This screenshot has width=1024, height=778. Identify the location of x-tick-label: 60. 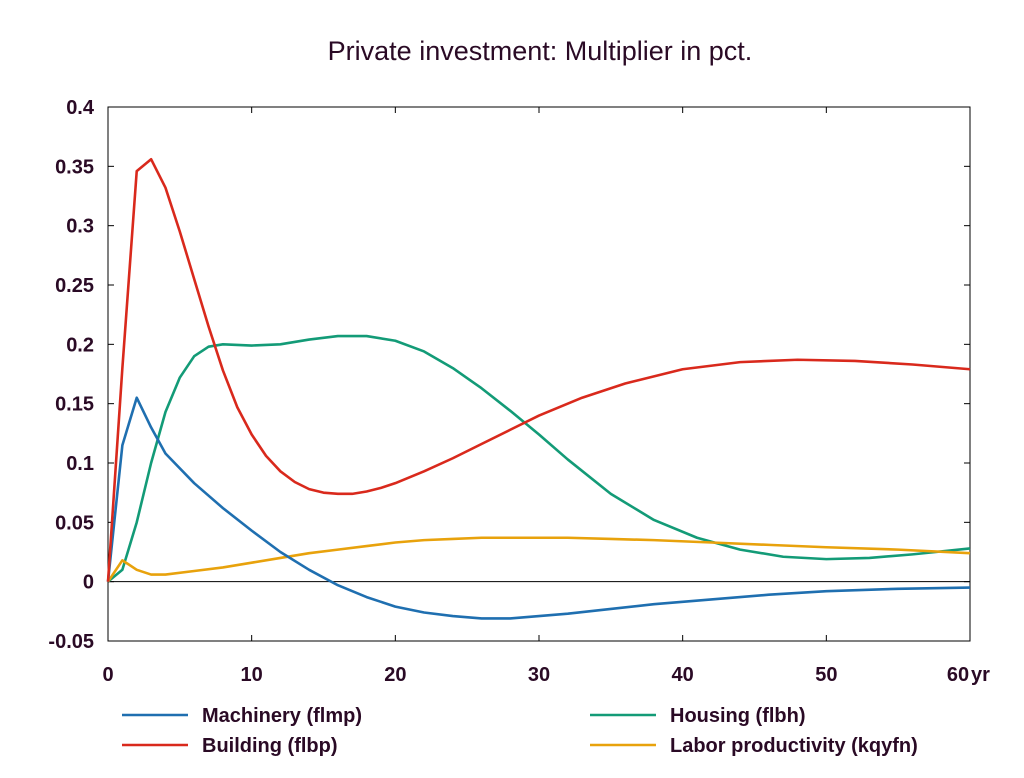
(958, 675).